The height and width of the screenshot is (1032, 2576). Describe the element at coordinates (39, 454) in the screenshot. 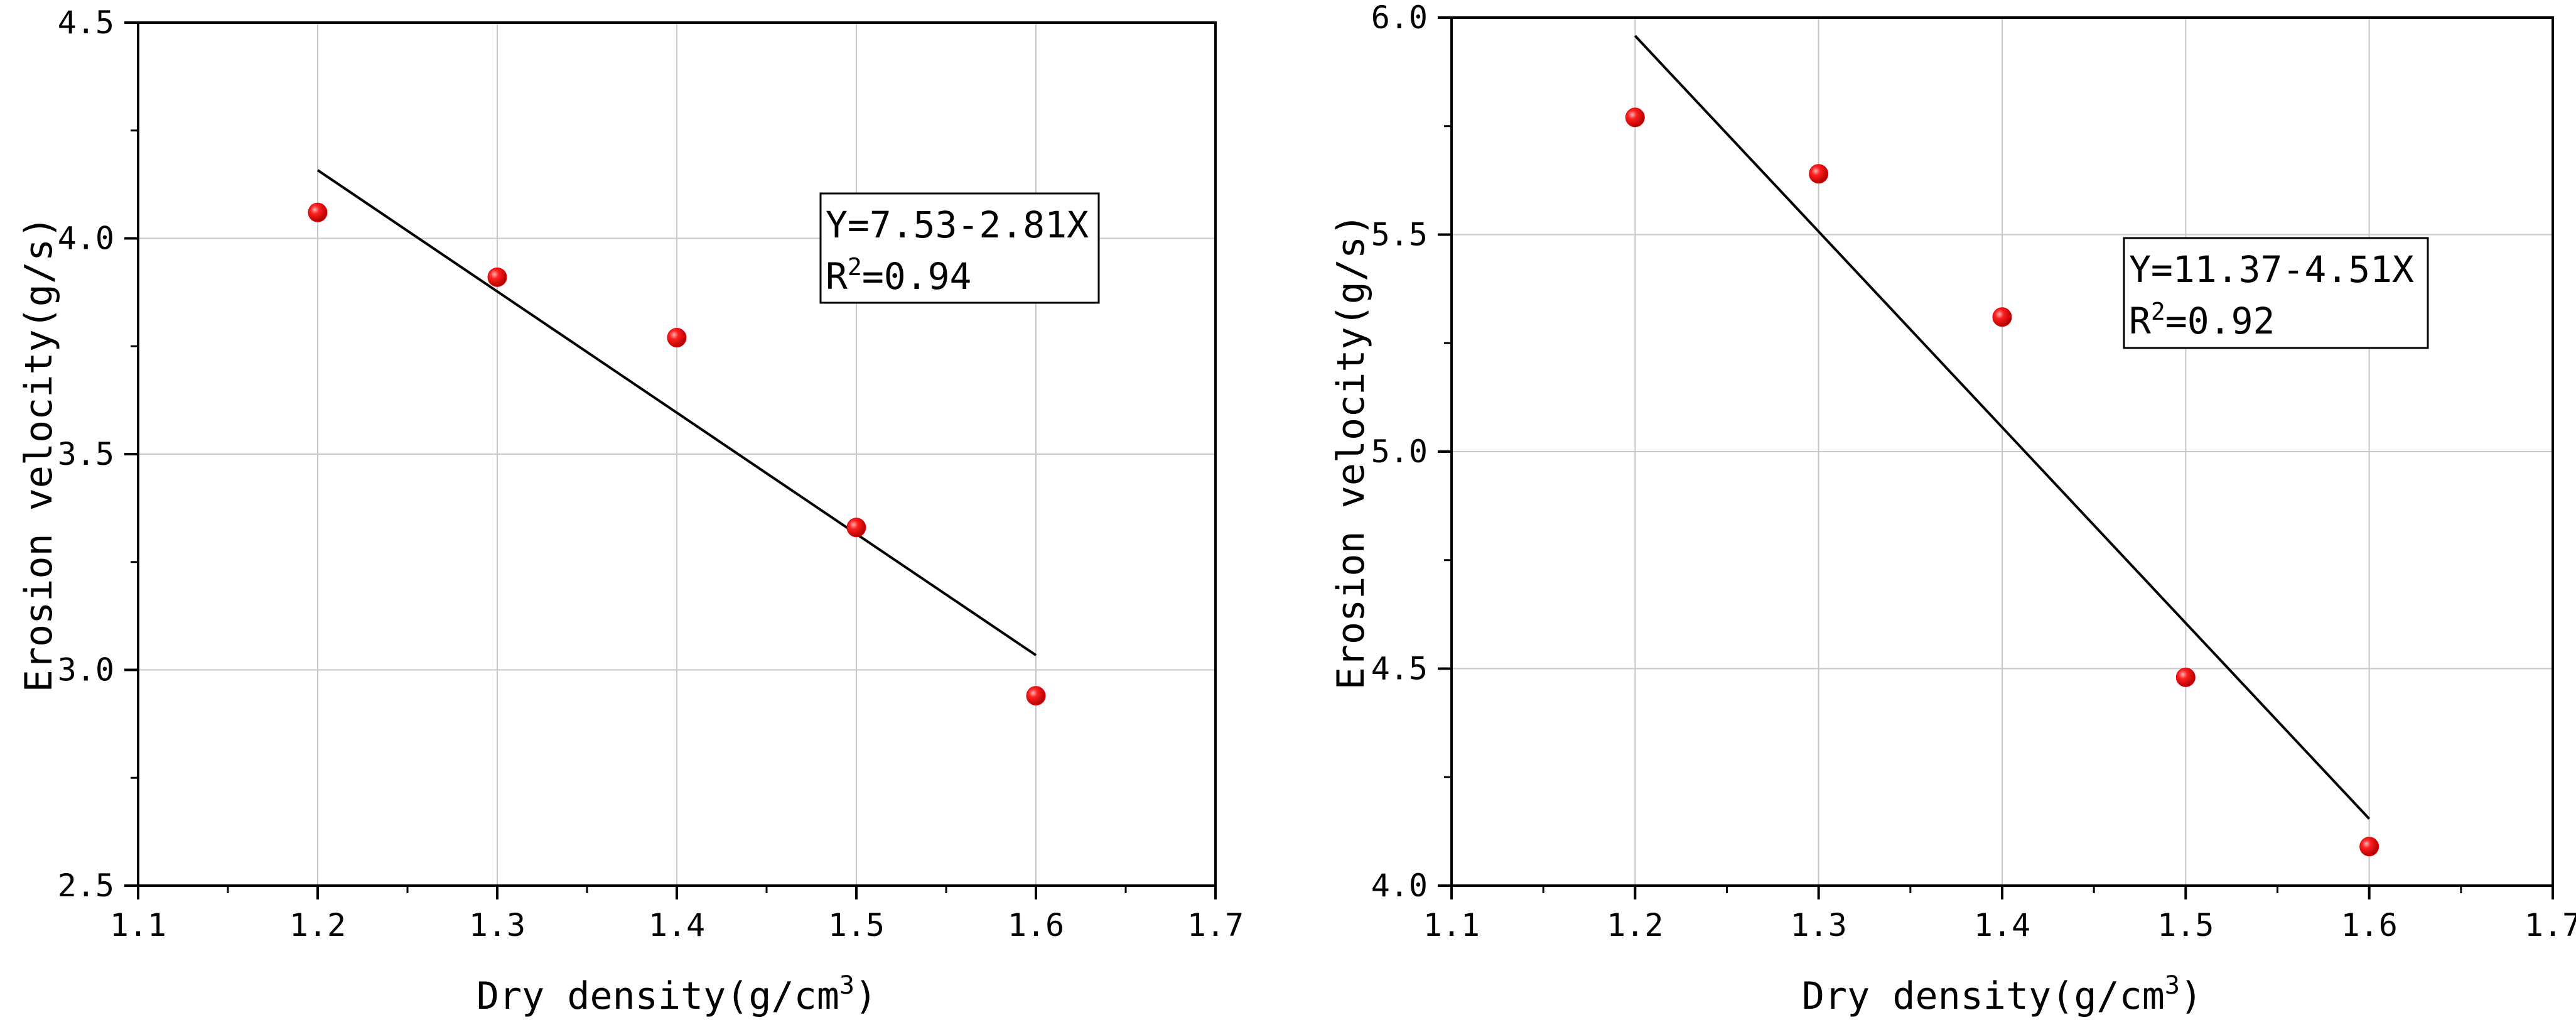

I see `y-axis-title-left: Erosion velocity(g/s)` at that location.